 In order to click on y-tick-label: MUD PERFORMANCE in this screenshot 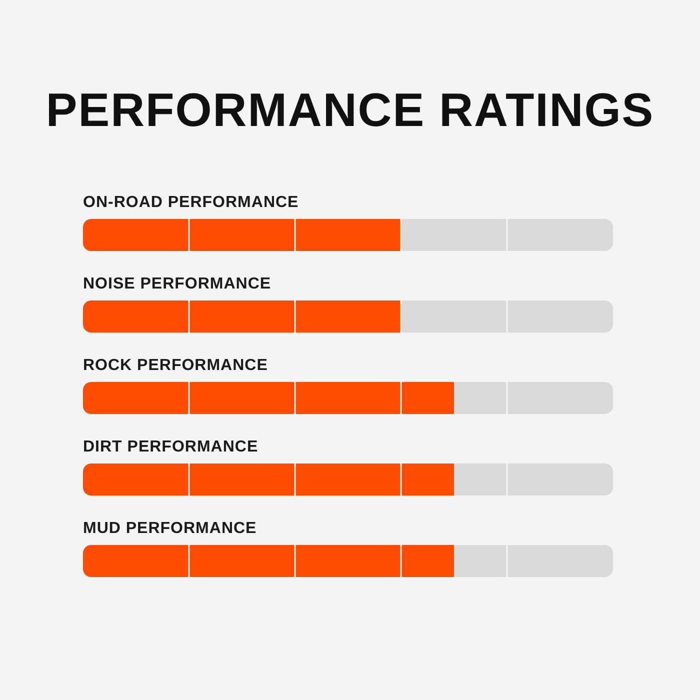, I will do `click(170, 528)`.